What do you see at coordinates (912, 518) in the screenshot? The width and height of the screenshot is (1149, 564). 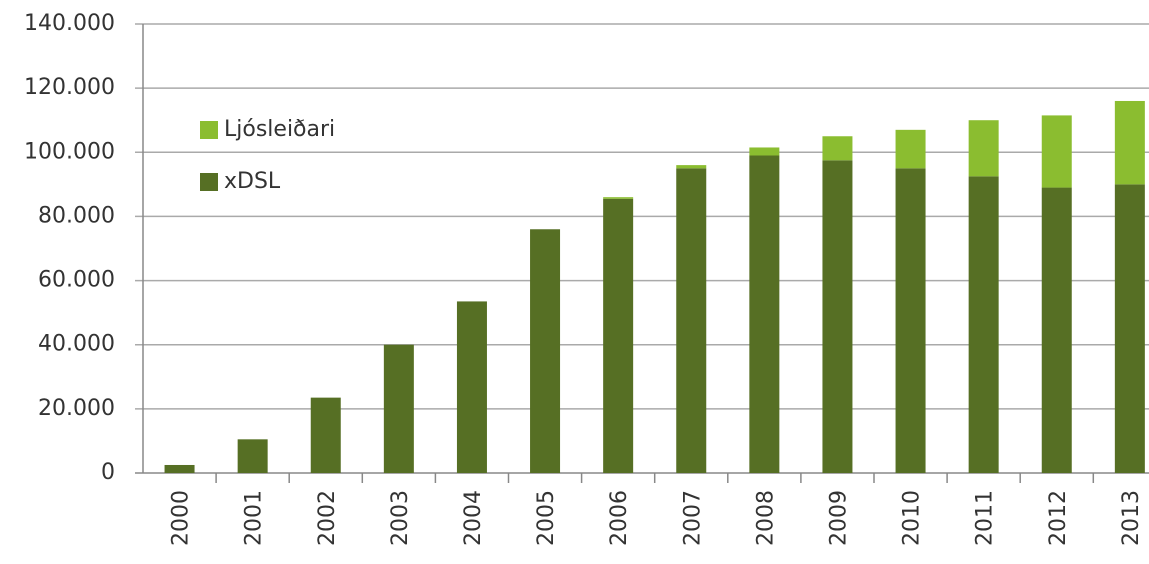 I see `x-tick-label: 2010` at bounding box center [912, 518].